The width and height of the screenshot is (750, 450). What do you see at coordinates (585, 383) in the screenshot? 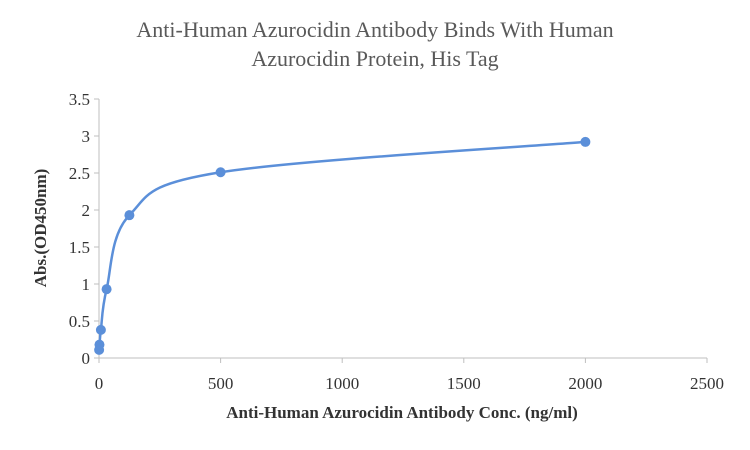
I see `x-tick-label: 2000` at bounding box center [585, 383].